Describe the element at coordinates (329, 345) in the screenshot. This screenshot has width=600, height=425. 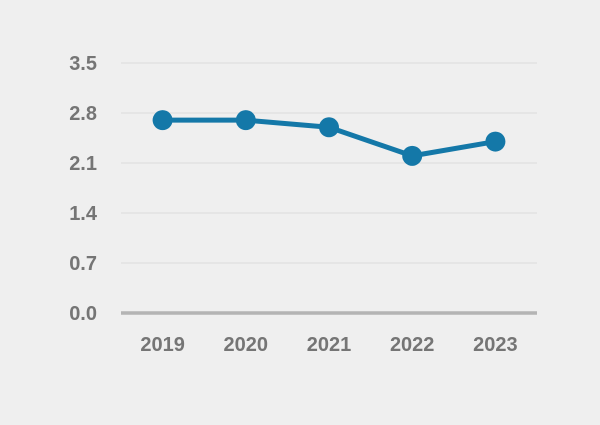
I see `x-tick-label: 2021` at that location.